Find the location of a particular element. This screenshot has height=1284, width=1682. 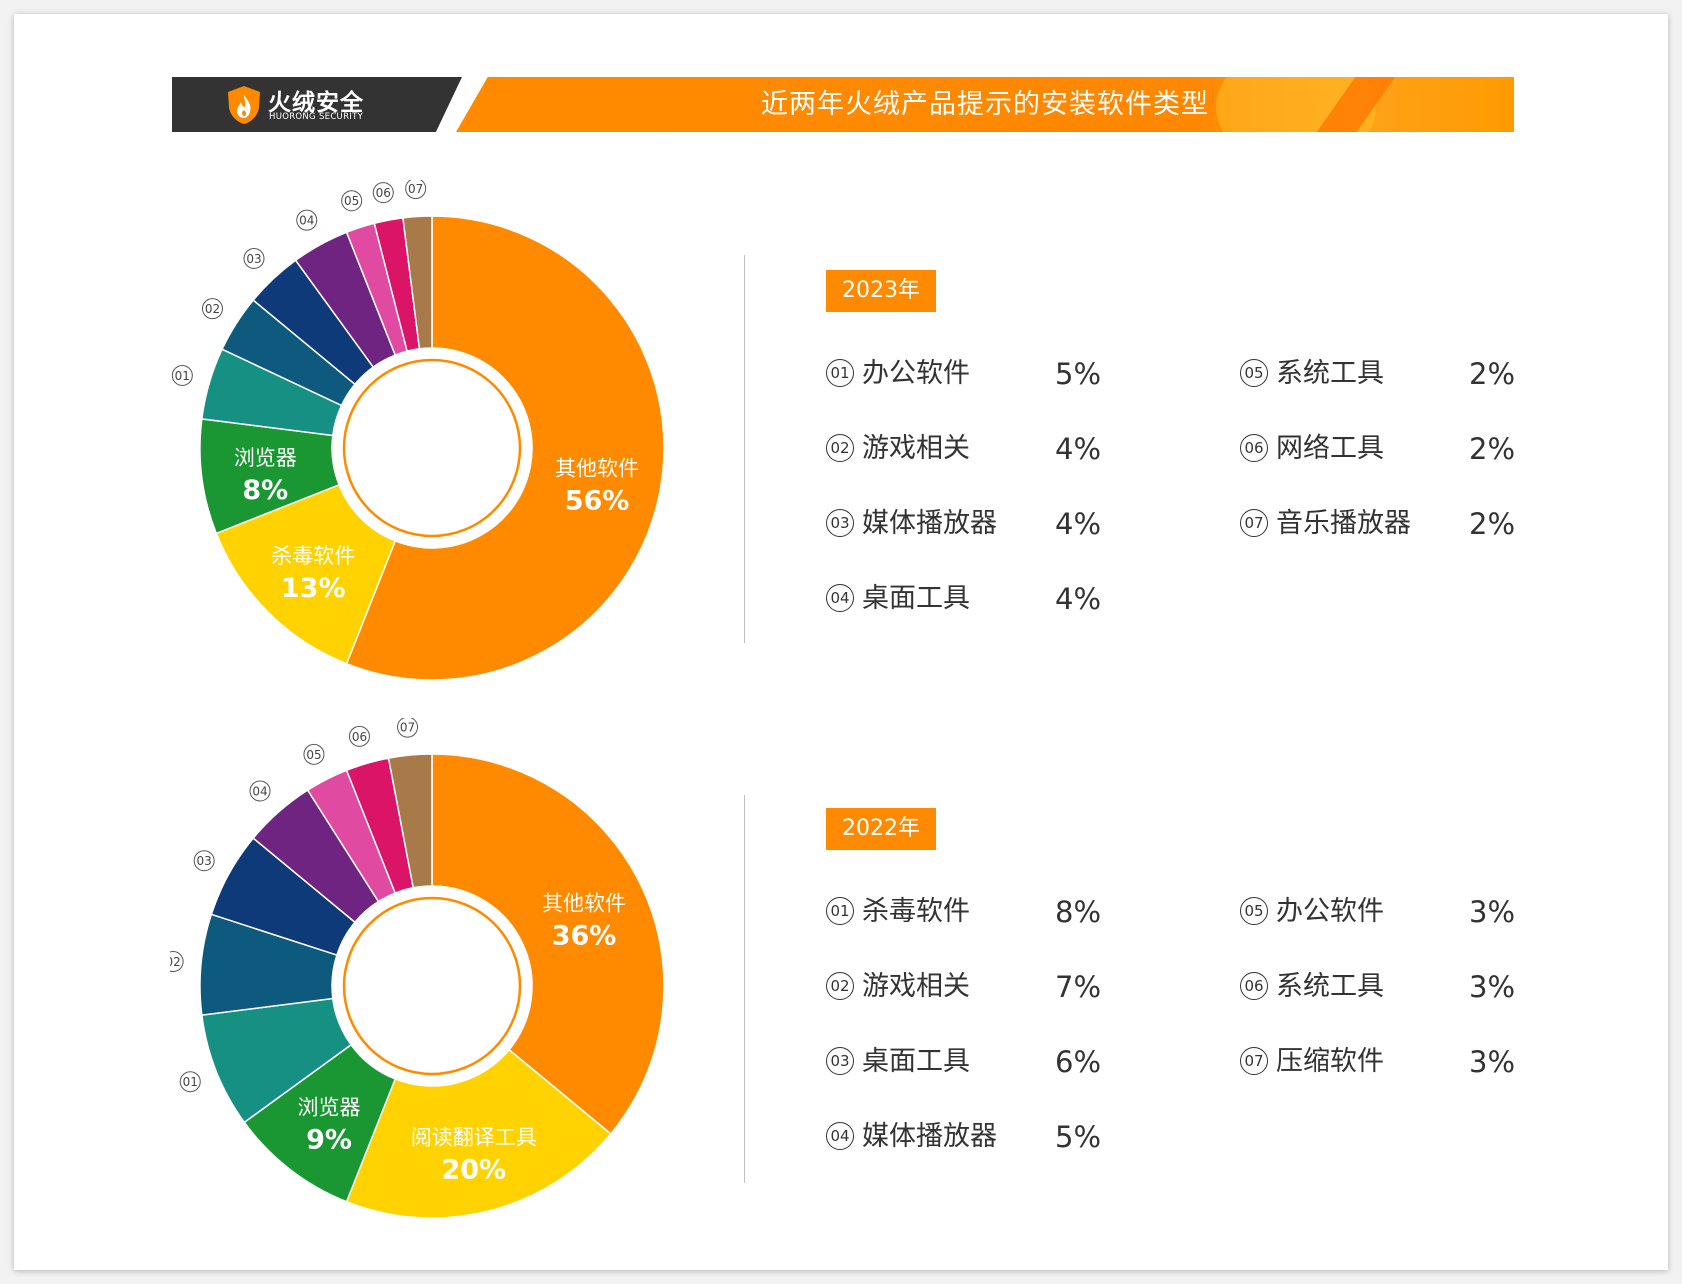

donut-chart-2023: 其他软件 56% 杀毒软件 13% 浏览器 8% 01 02 03 04 05 06 07 is located at coordinates (418, 430).